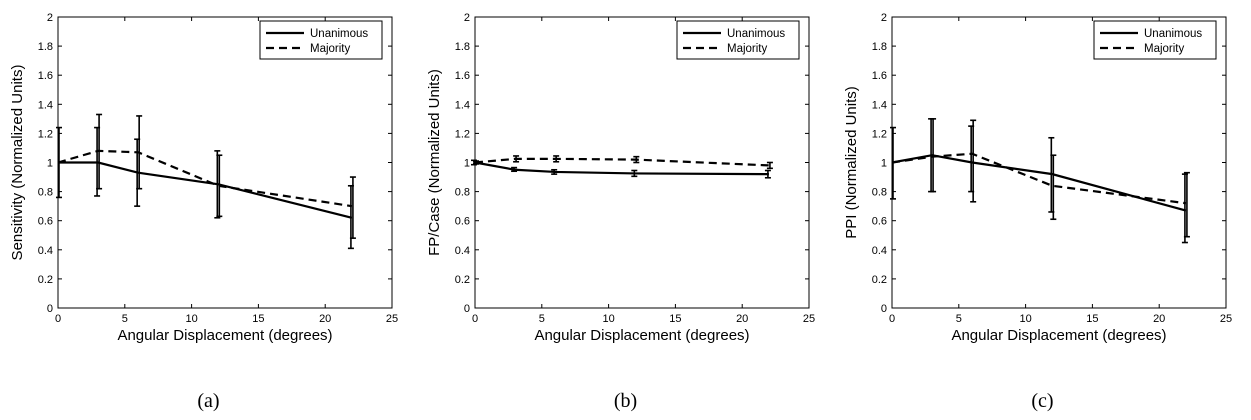  Describe the element at coordinates (434, 162) in the screenshot. I see `y-axis-label: FP/Case (Normalized Units)` at that location.